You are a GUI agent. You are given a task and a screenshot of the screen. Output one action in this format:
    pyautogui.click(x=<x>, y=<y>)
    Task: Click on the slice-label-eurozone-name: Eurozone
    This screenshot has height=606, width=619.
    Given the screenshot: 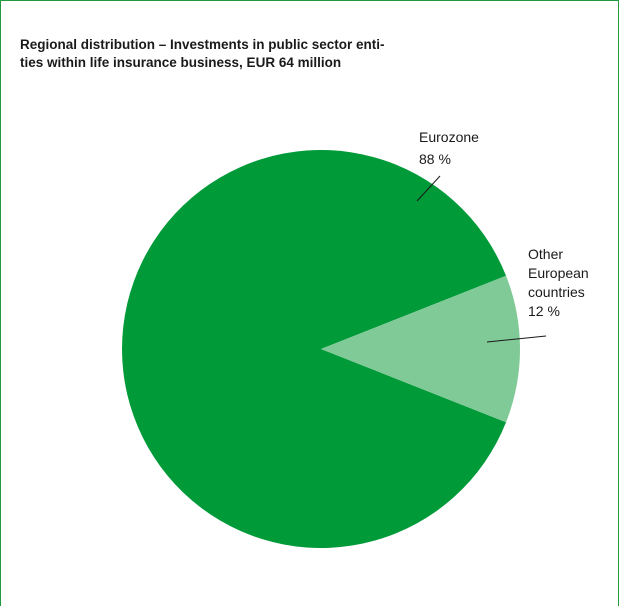 What is the action you would take?
    pyautogui.click(x=449, y=137)
    